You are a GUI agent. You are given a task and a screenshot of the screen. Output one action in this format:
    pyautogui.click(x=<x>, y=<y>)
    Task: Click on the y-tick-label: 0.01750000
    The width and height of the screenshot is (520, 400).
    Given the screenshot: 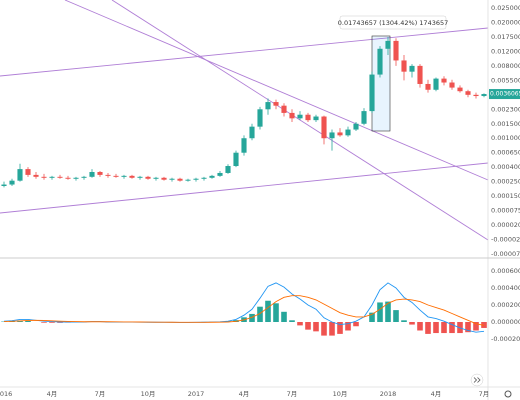 What is the action you would take?
    pyautogui.click(x=505, y=37)
    